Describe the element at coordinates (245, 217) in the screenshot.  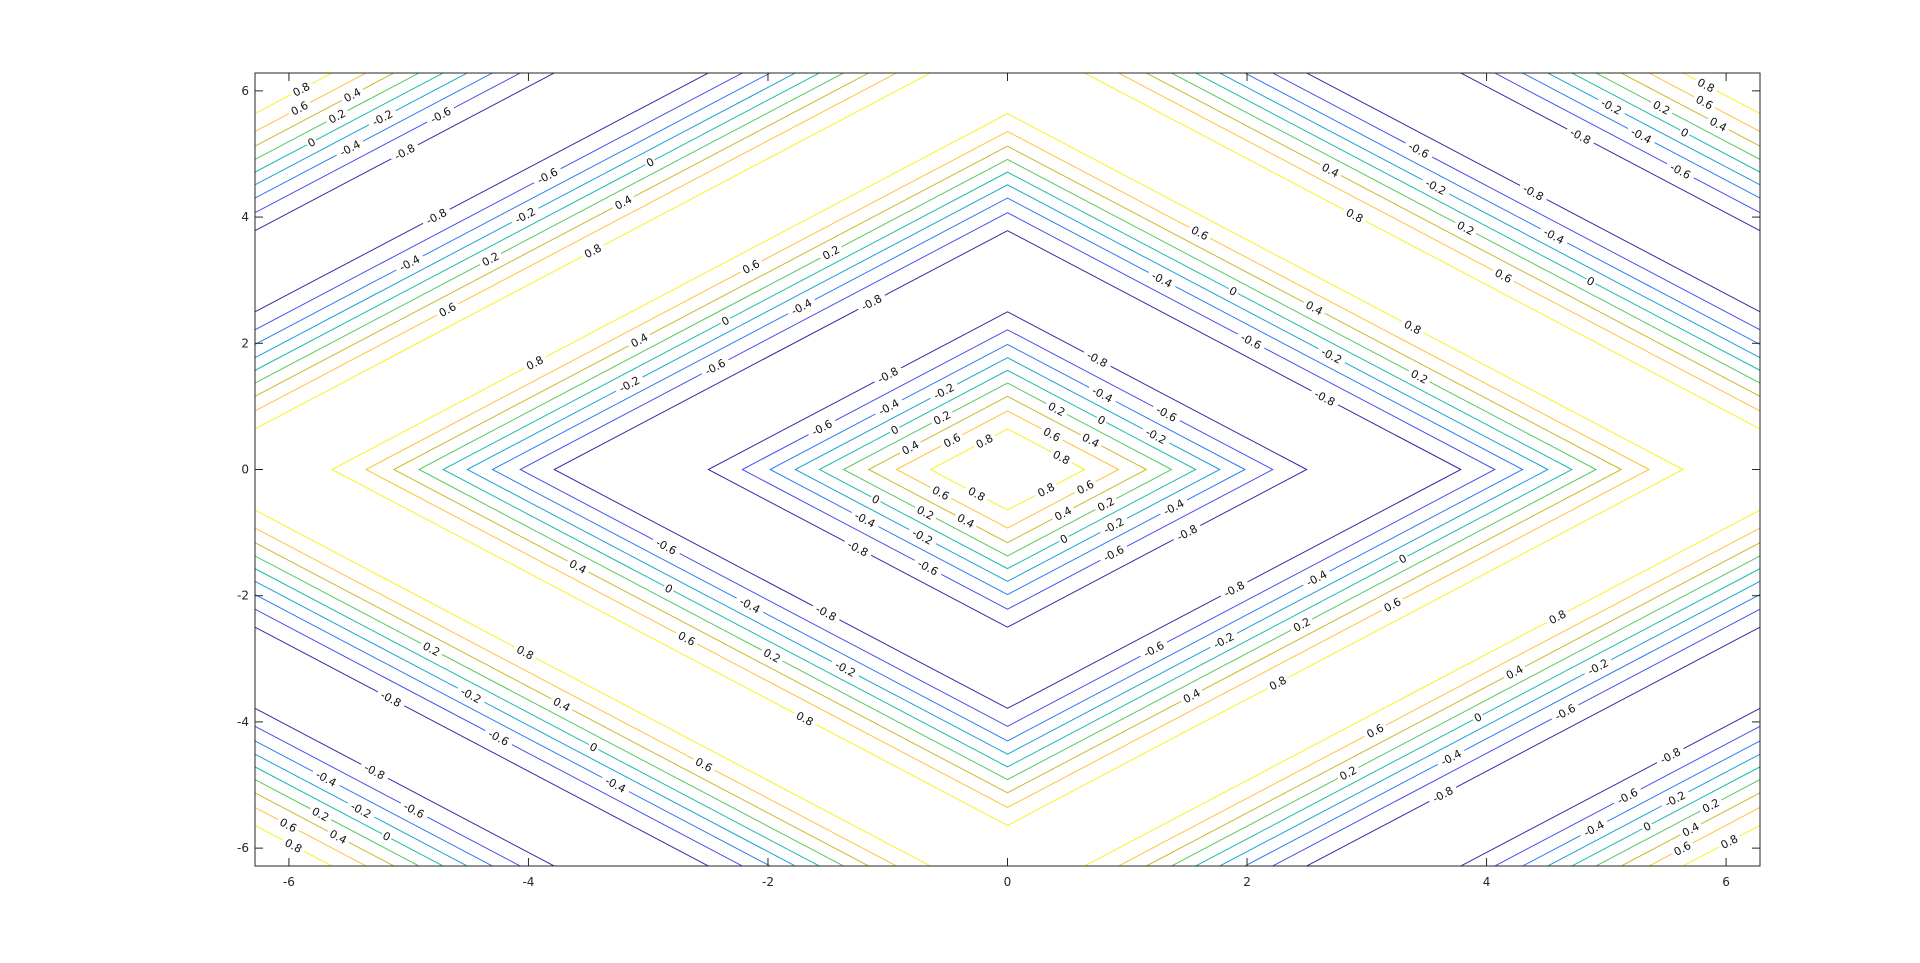
I see `y-tick-label: 4` at that location.